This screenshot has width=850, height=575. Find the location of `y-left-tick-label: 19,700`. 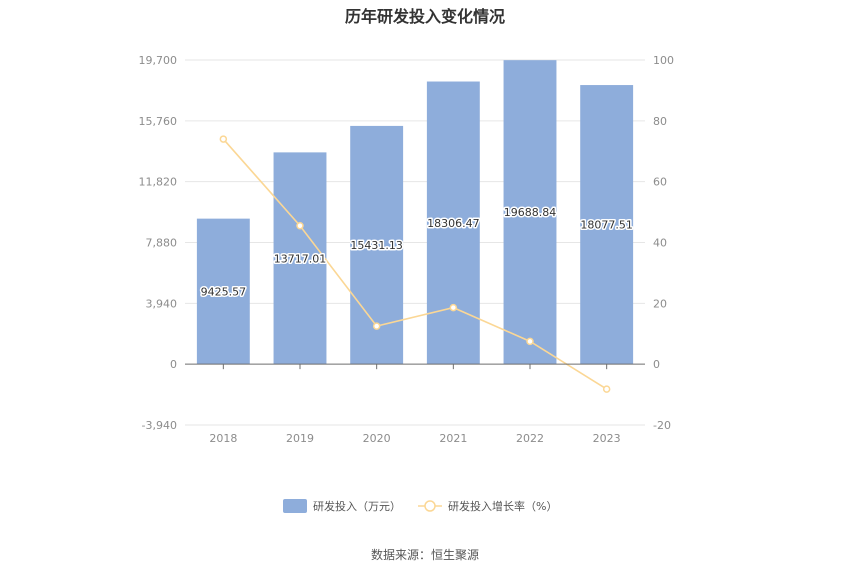

y-left-tick-label: 19,700 is located at coordinates (158, 60).